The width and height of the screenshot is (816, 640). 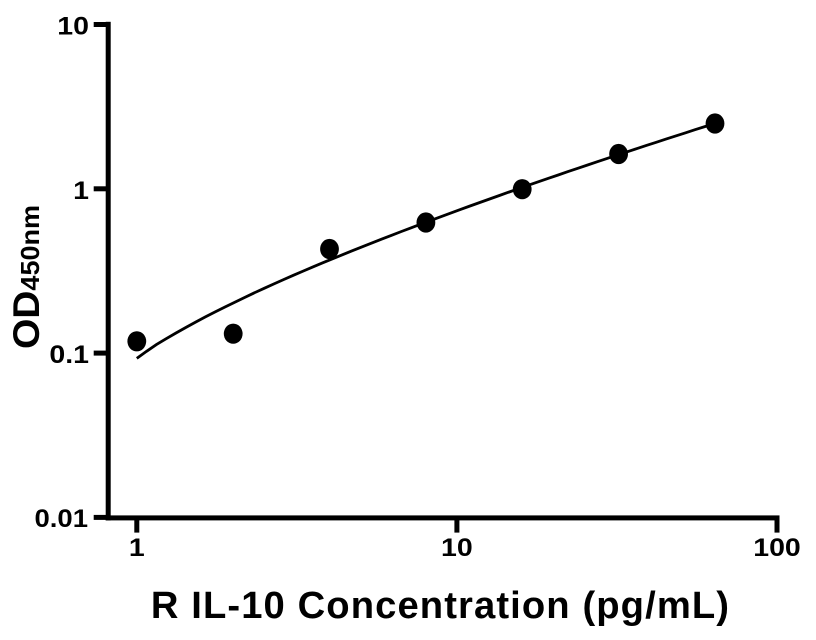 I want to click on svg-text: R IL-10 Concentration (pg/mL), so click(x=440, y=605).